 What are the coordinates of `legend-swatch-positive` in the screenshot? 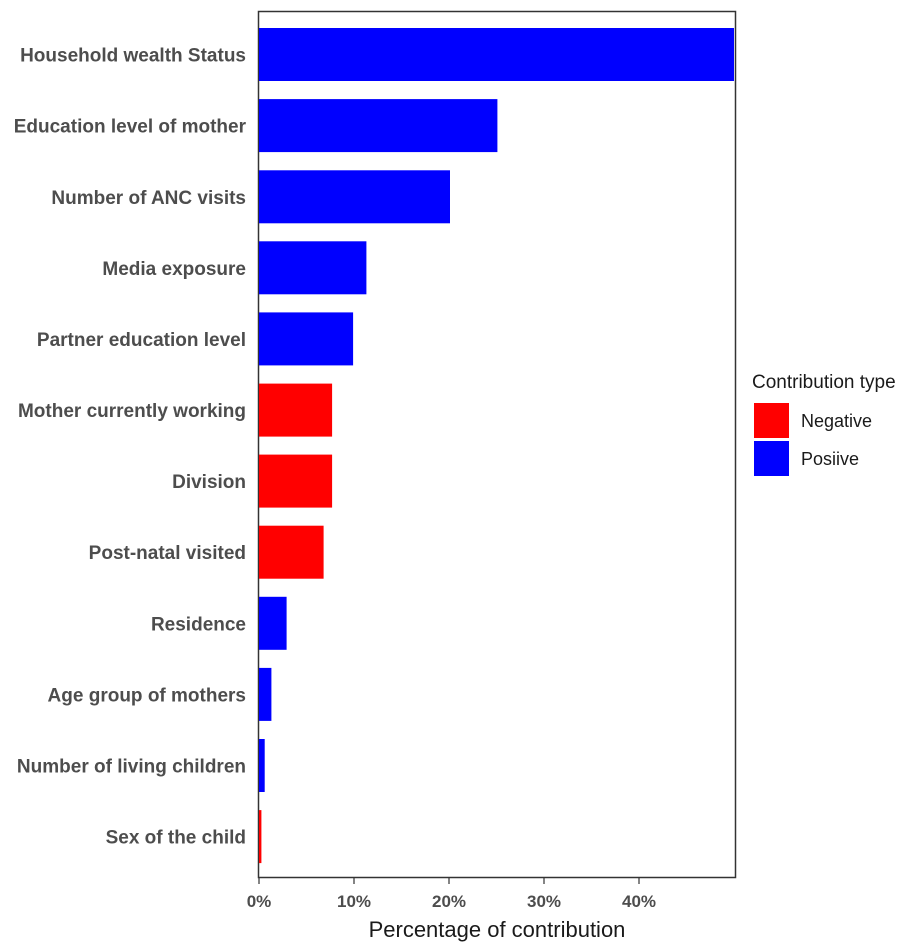 It's located at (771, 458).